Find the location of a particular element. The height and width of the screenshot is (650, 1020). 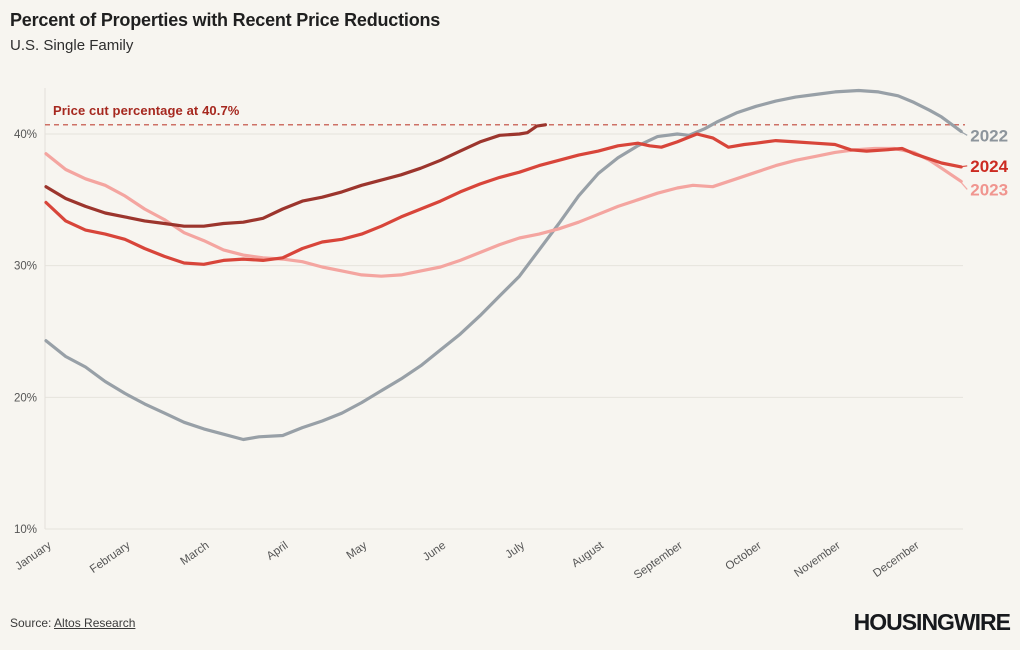

source-note: Source: Altos Research is located at coordinates (72, 623).